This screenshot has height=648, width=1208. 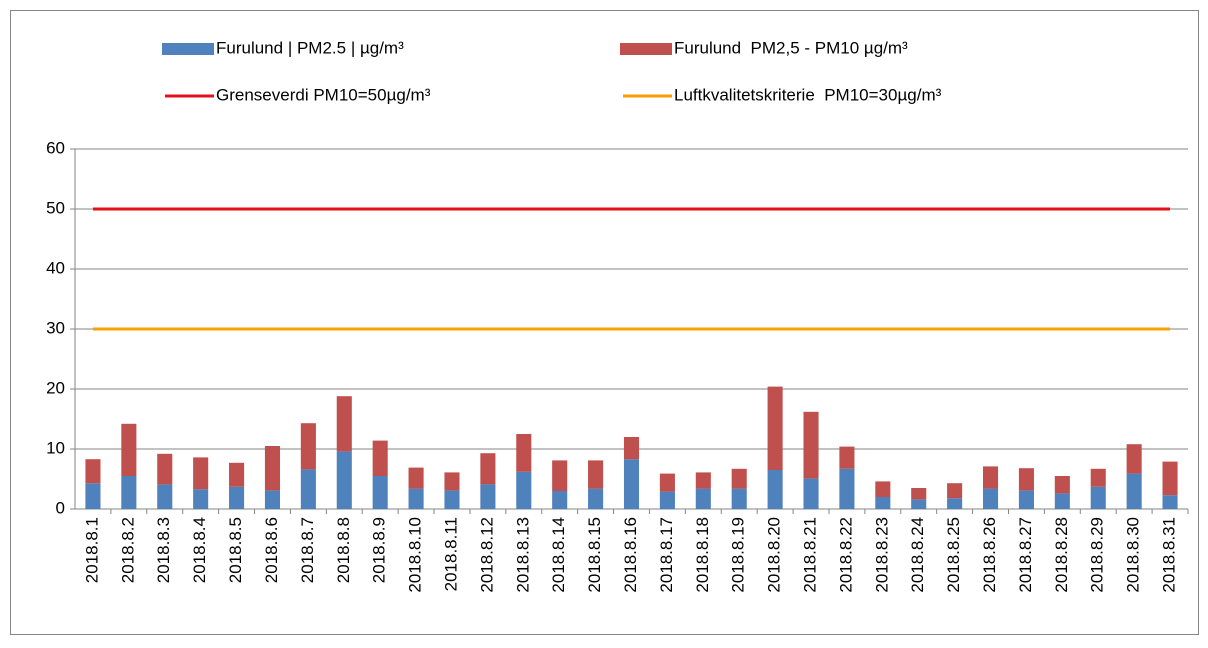 I want to click on legend-label: Grenseverdi PM10=50µg/m³, so click(x=323, y=94).